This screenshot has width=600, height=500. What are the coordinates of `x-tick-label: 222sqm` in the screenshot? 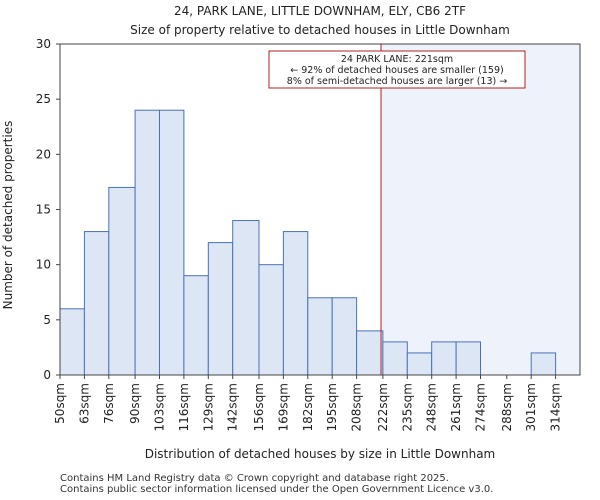 It's located at (383, 407).